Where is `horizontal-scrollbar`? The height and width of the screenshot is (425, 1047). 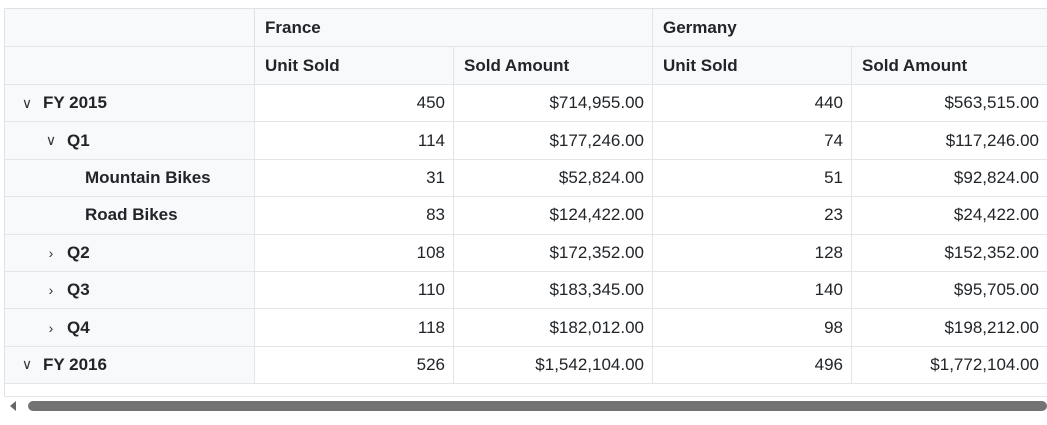
horizontal-scrollbar is located at coordinates (525, 406).